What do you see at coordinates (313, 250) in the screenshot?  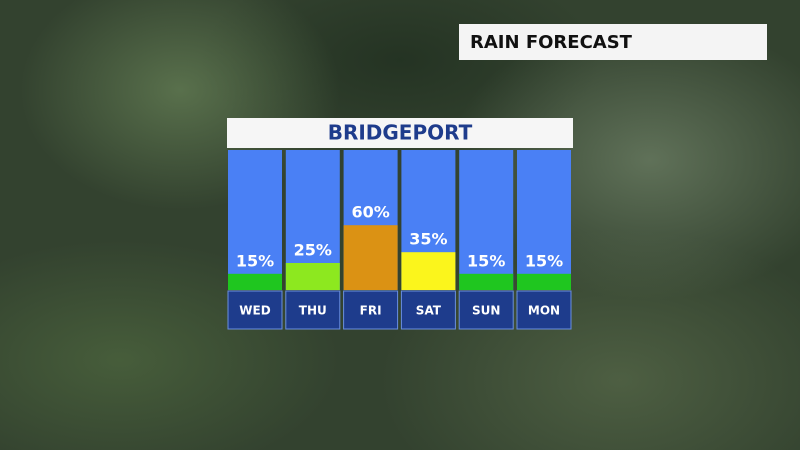 I see `value-label: 25%` at bounding box center [313, 250].